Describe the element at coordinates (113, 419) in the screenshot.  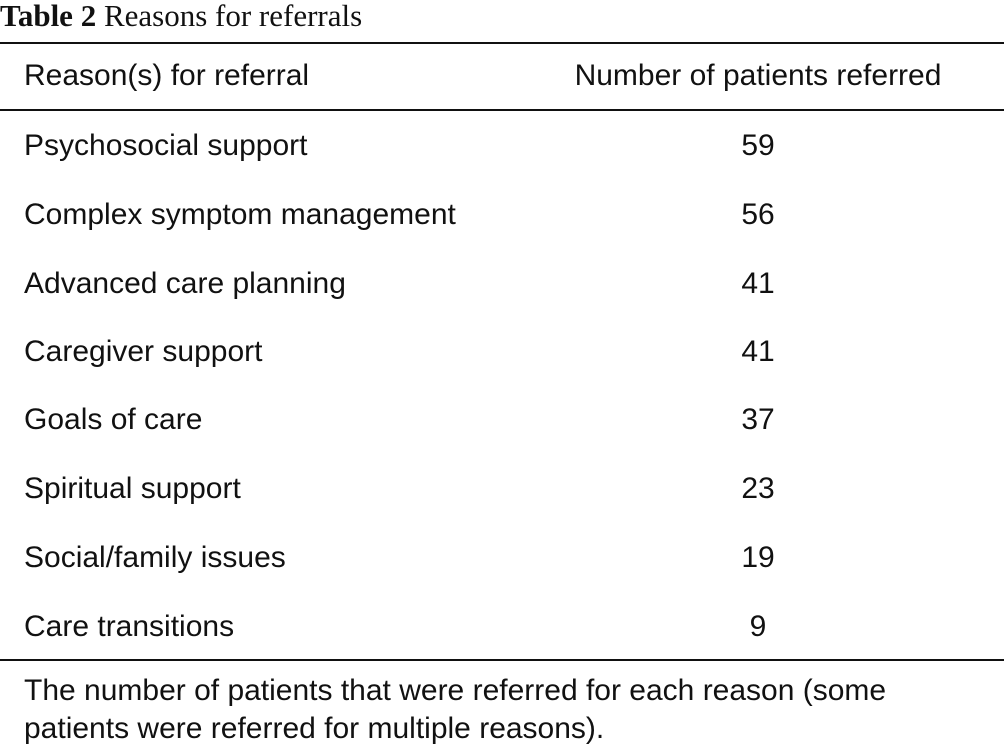
I see `row-reason: Goals of care` at that location.